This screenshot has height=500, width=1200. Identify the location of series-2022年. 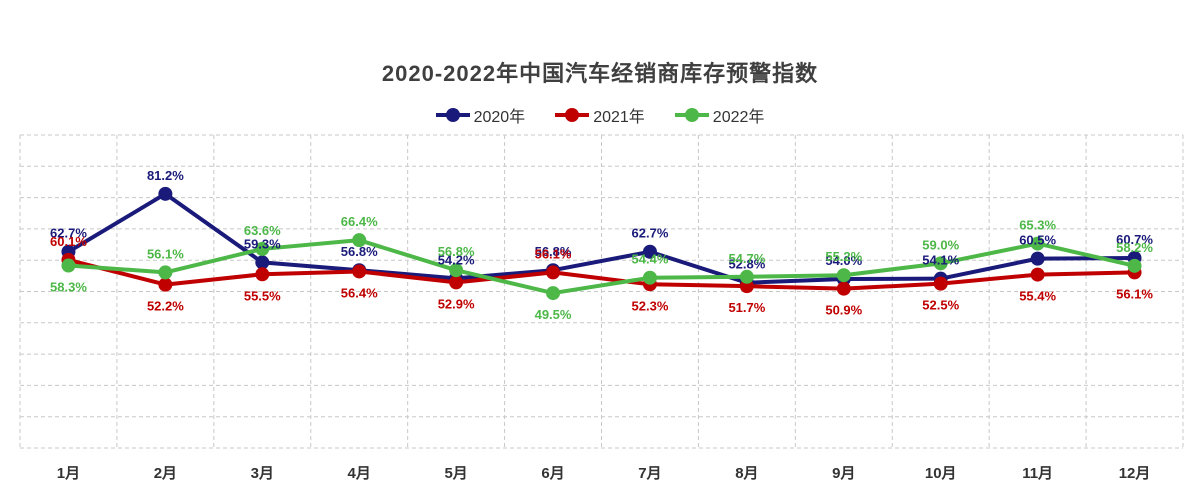
(601, 267).